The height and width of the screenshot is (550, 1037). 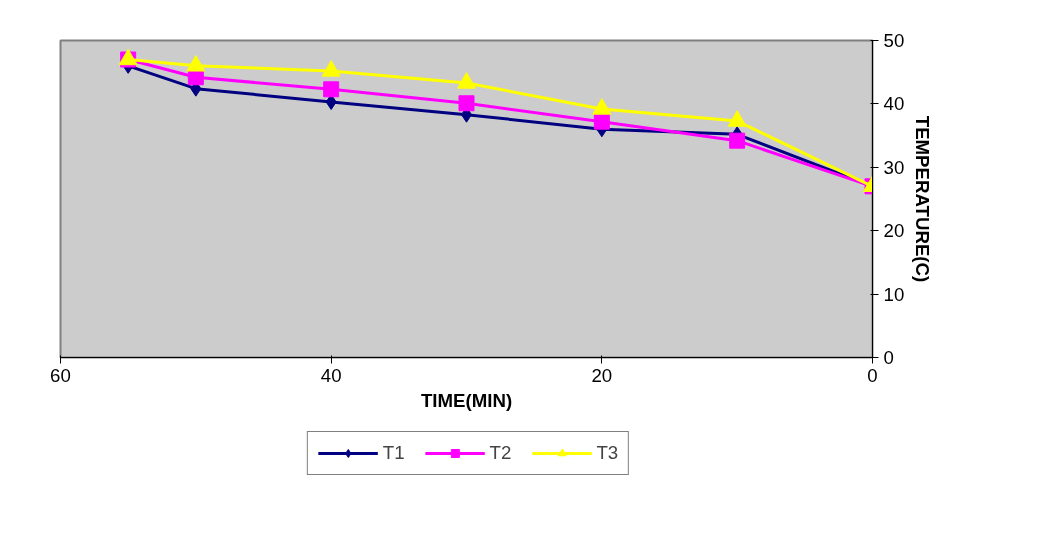 What do you see at coordinates (607, 453) in the screenshot?
I see `legend-label: T3` at bounding box center [607, 453].